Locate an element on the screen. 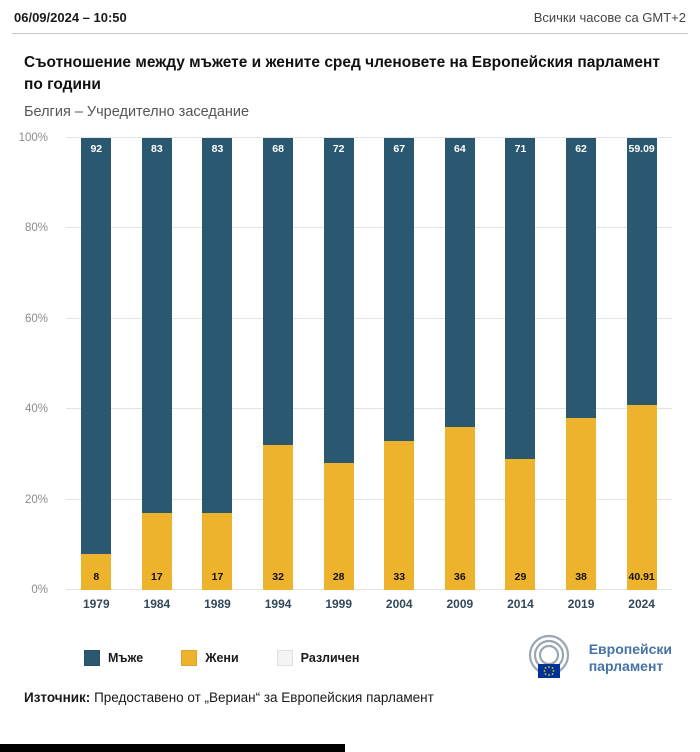  bar-1989: 83 17 is located at coordinates (217, 364).